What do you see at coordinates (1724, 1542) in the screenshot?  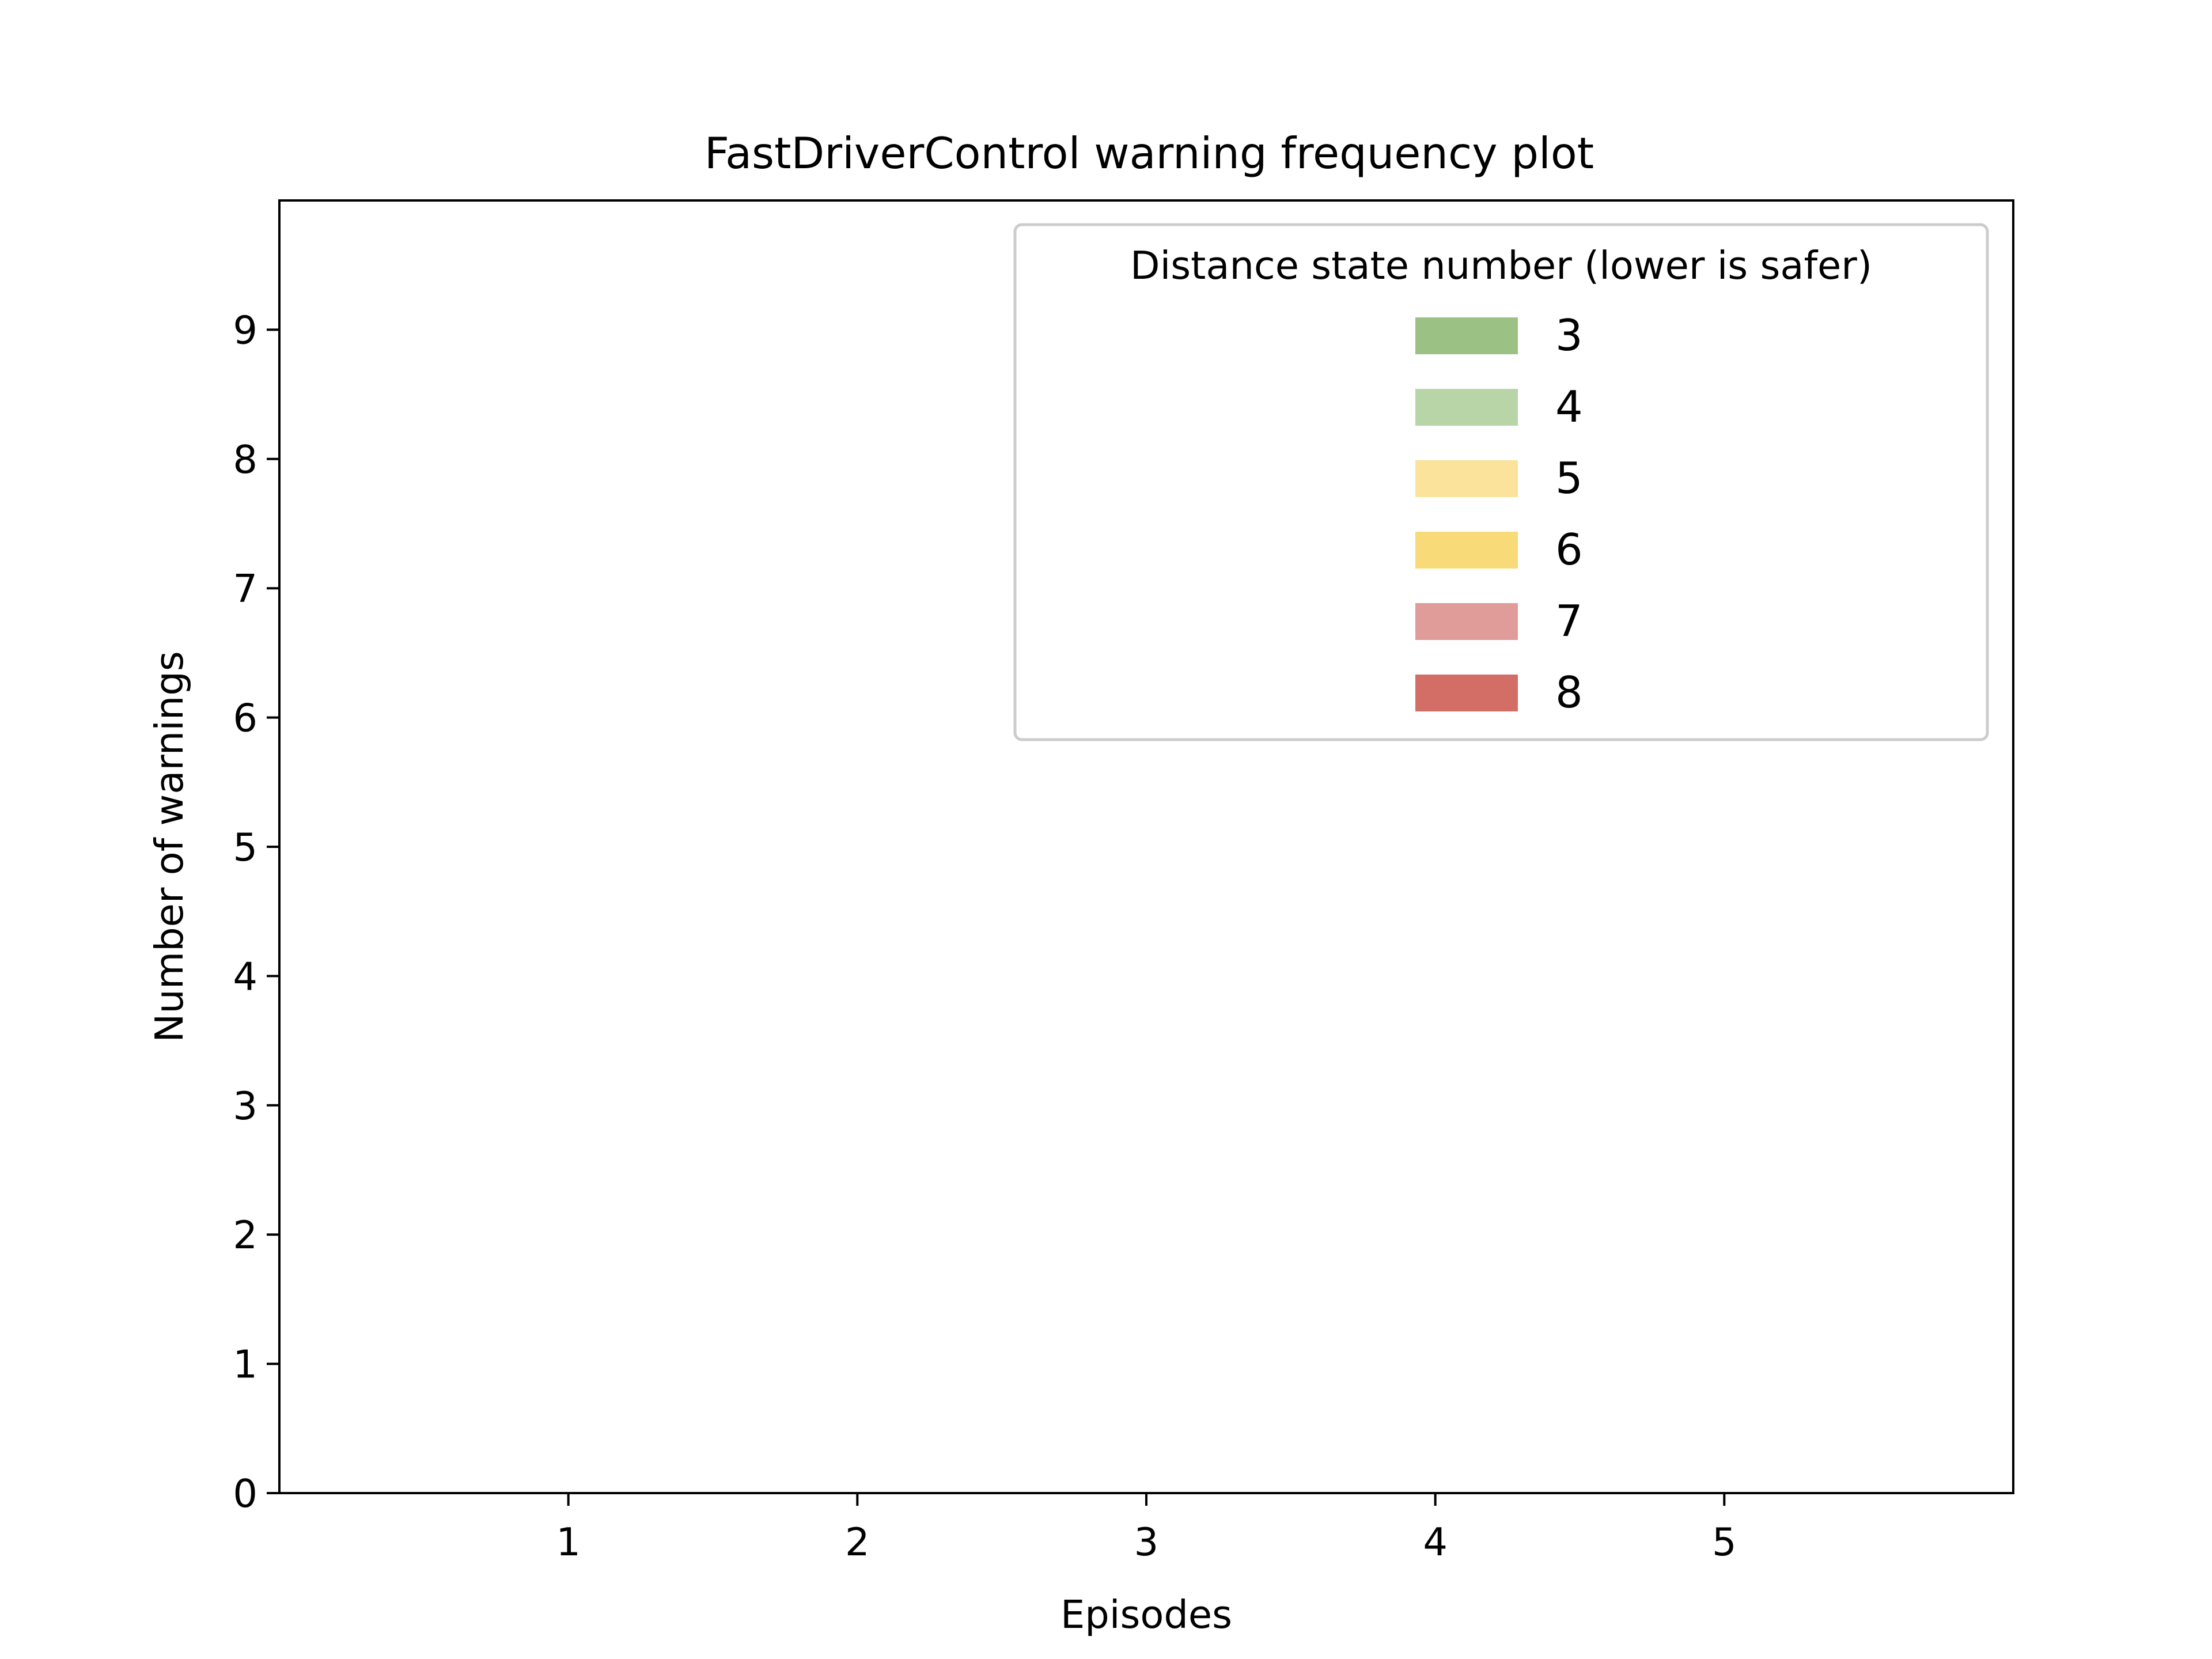 I see `x-tick-label: 5` at bounding box center [1724, 1542].